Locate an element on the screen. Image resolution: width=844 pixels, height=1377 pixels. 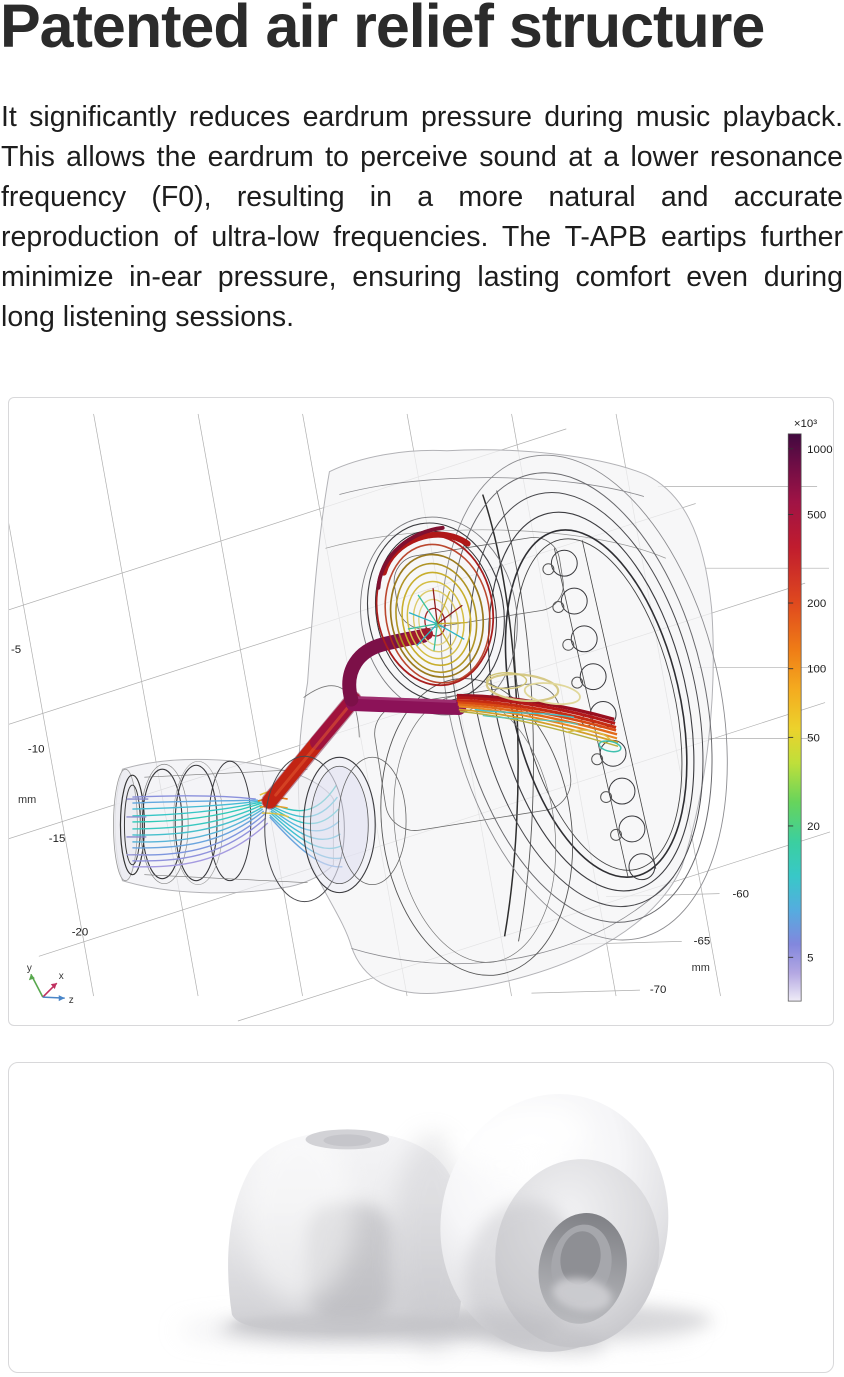
driver-vortex is located at coordinates (435, 606).